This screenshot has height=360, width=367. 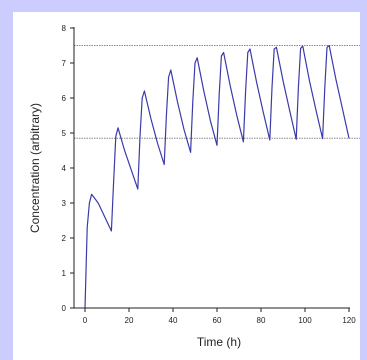 I want to click on y-tick-label: 5, so click(x=64, y=133).